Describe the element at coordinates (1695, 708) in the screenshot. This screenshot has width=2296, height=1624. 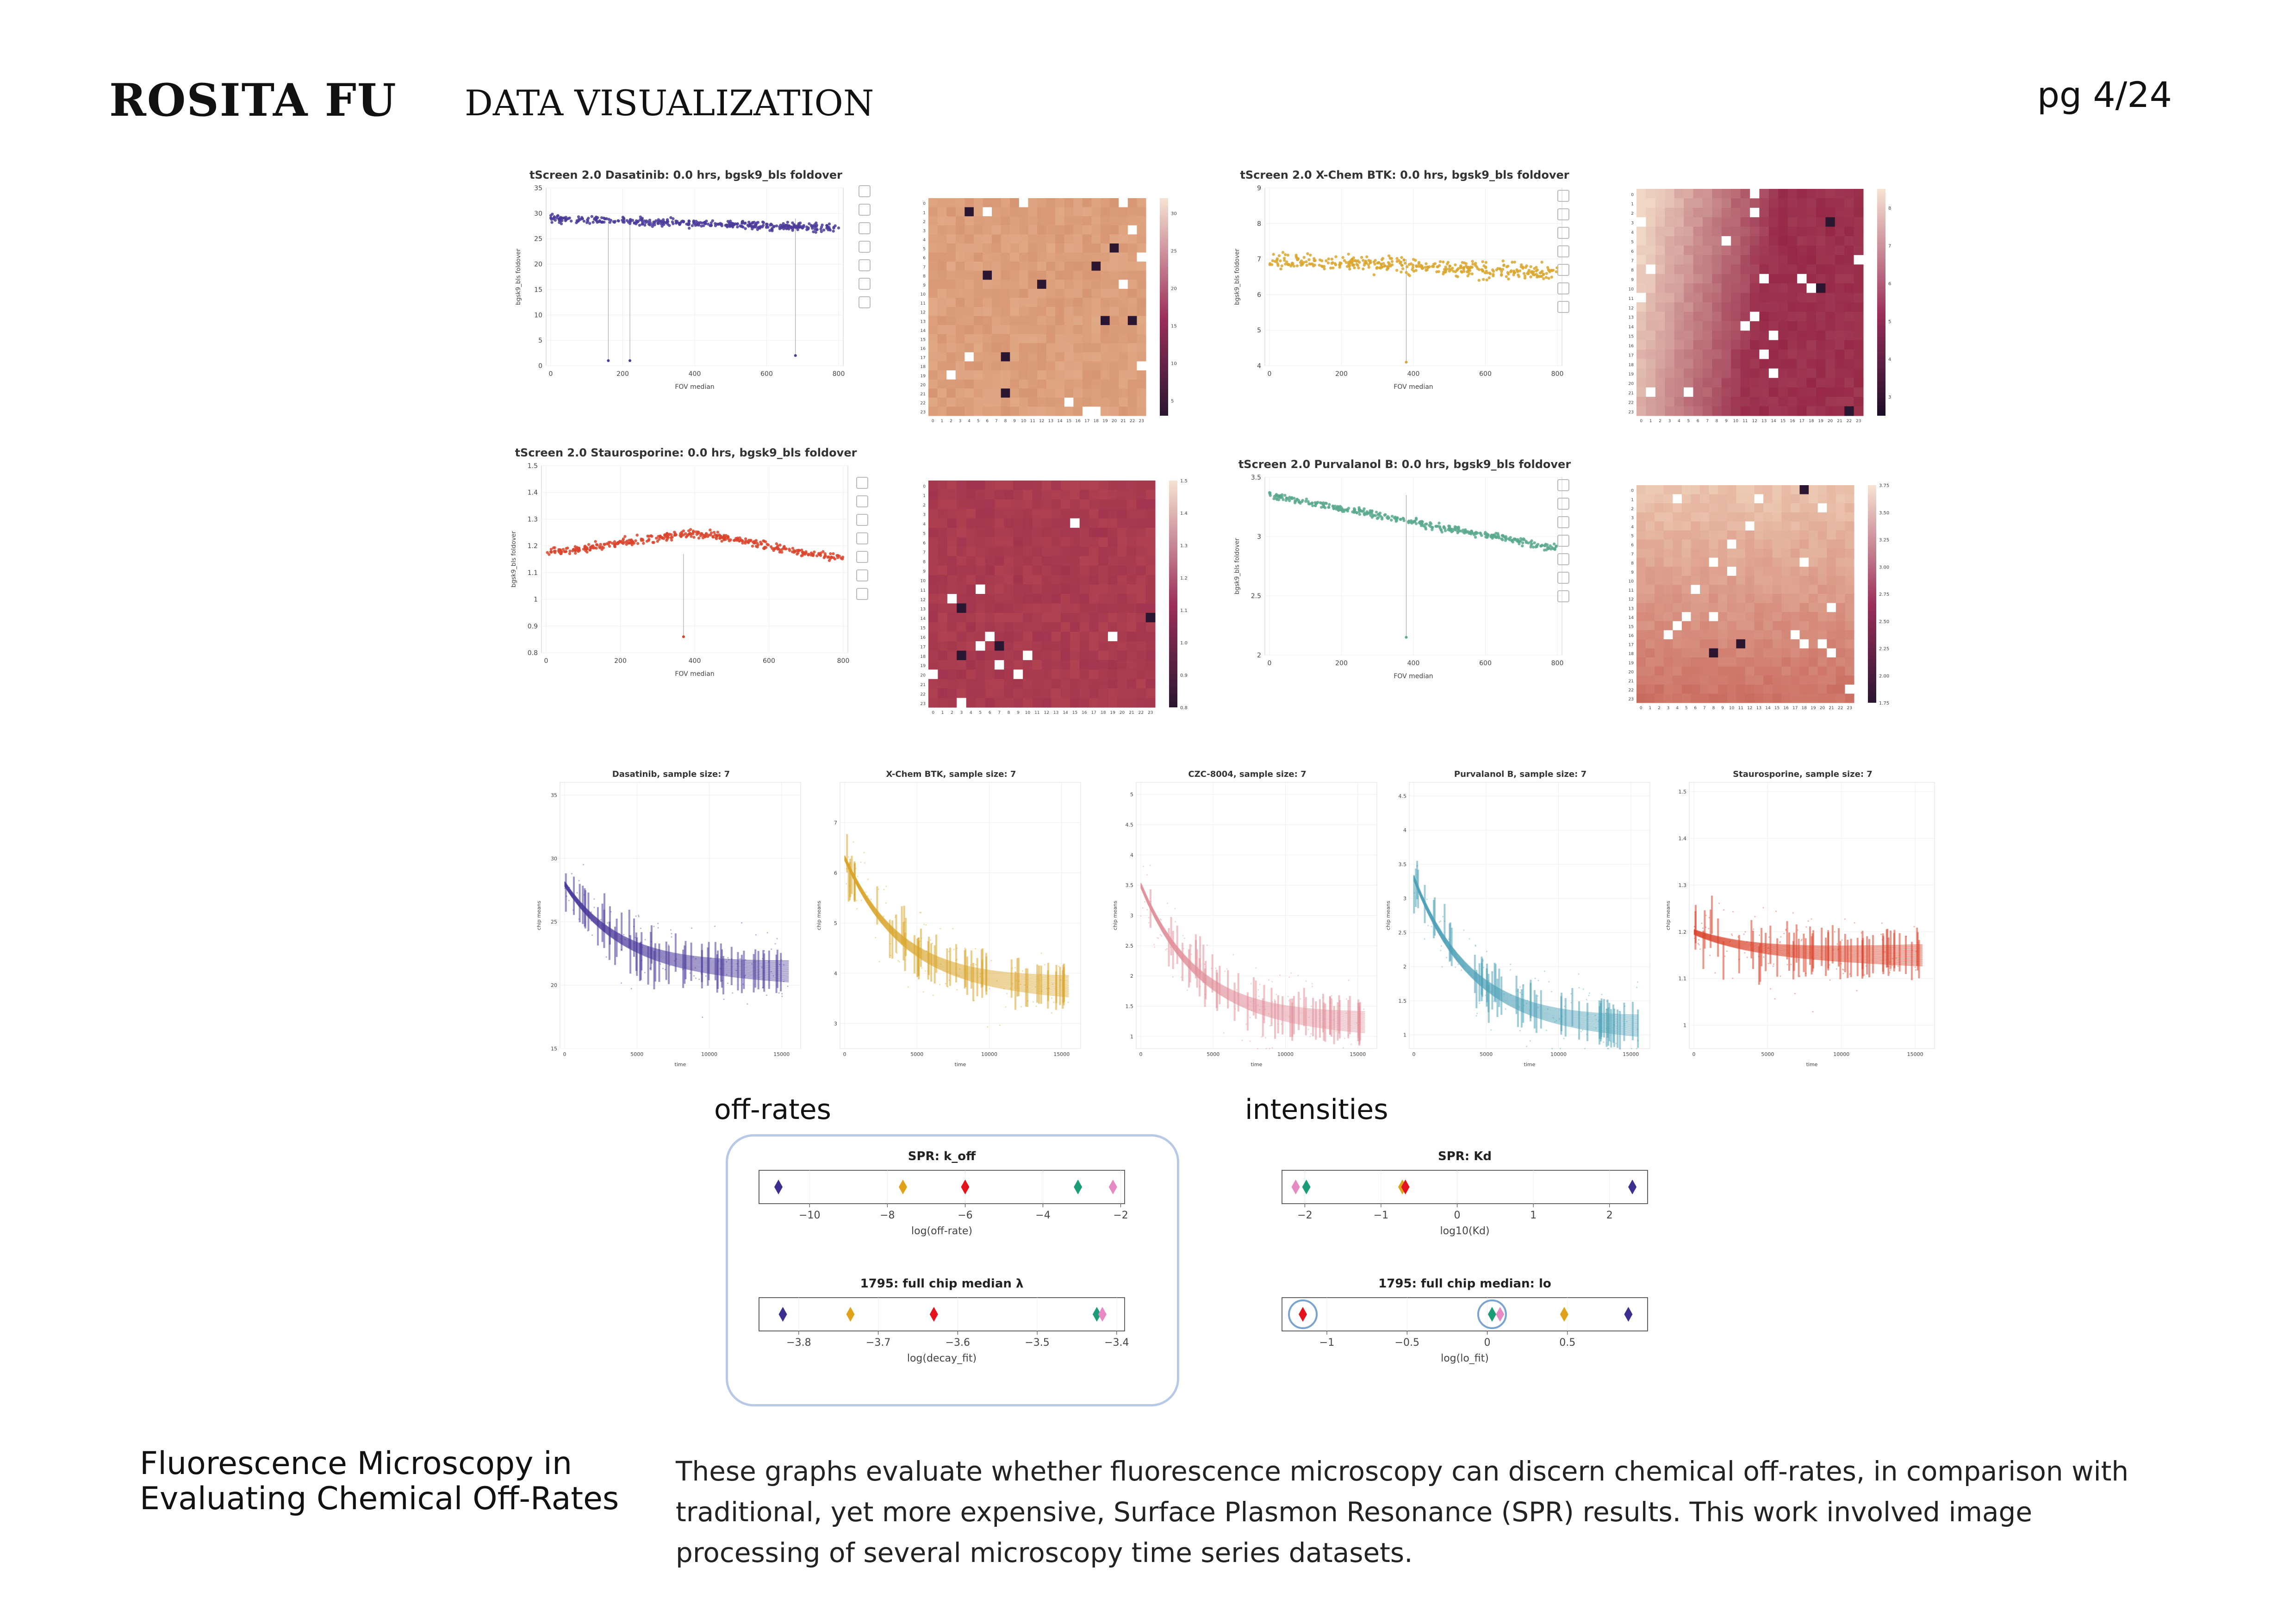
I see `heatmap-col-label: 6` at that location.